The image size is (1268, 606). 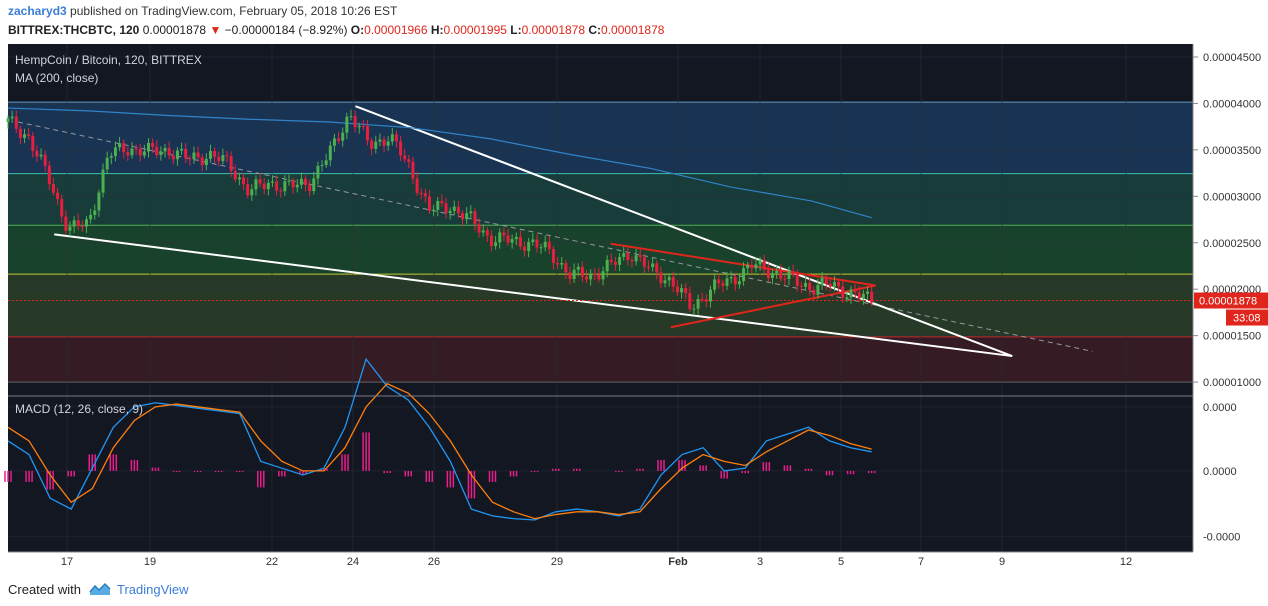 I want to click on down-arrow-icon: ▼, so click(x=215, y=30).